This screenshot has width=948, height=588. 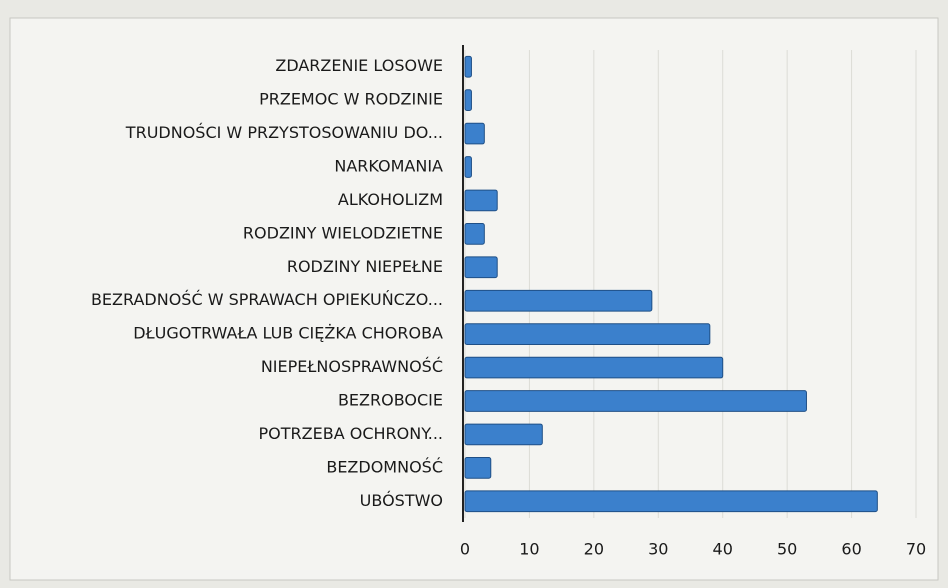 I want to click on y-tick-label: DŁUGOTRWAŁA LUB CIĘŻKA CHOROBA, so click(x=288, y=333).